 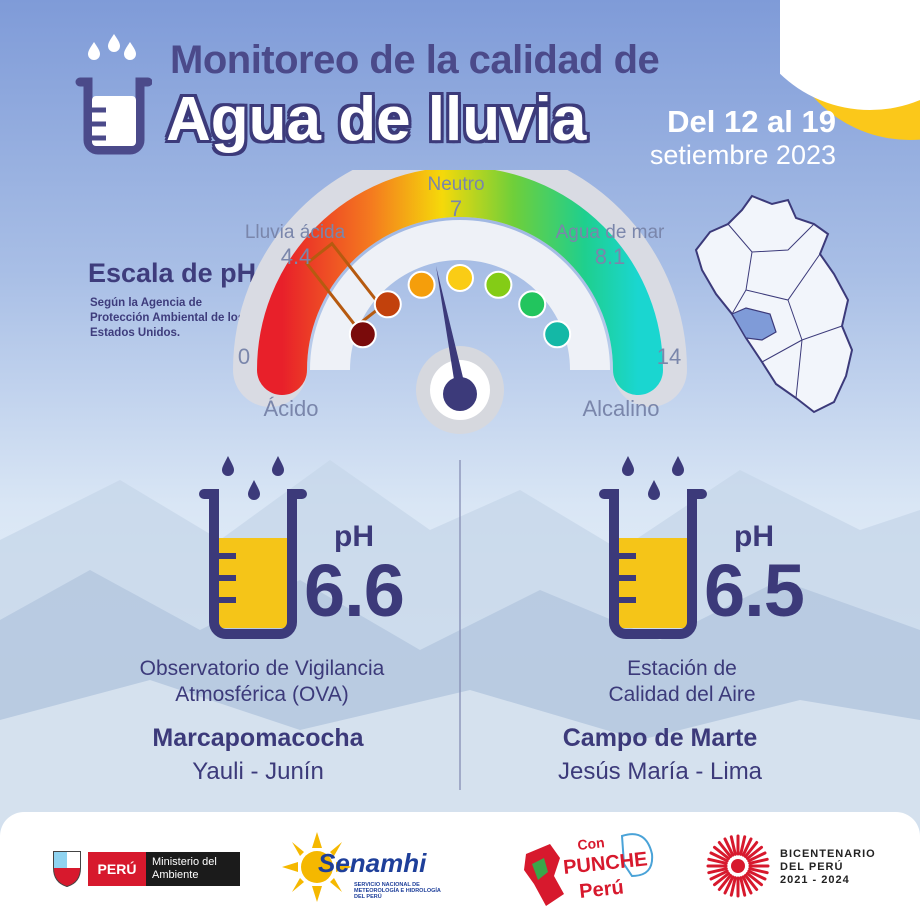 What do you see at coordinates (754, 590) in the screenshot?
I see `ph-value-2: 6.5` at bounding box center [754, 590].